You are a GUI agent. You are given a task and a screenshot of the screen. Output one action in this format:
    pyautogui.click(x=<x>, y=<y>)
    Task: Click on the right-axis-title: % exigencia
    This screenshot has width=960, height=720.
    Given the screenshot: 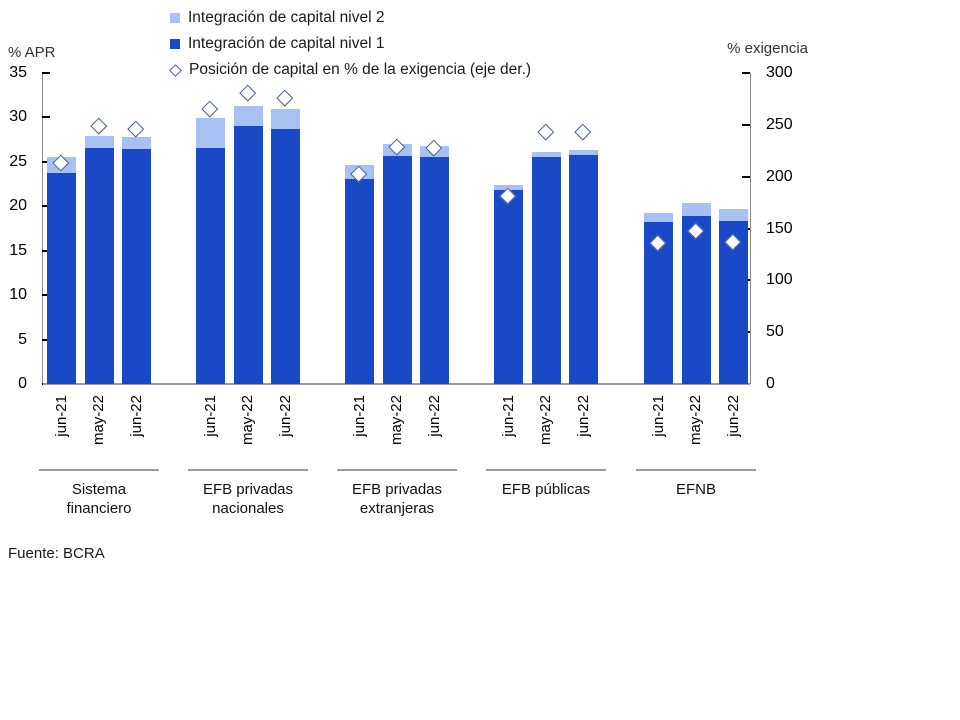 What is the action you would take?
    pyautogui.click(x=767, y=48)
    